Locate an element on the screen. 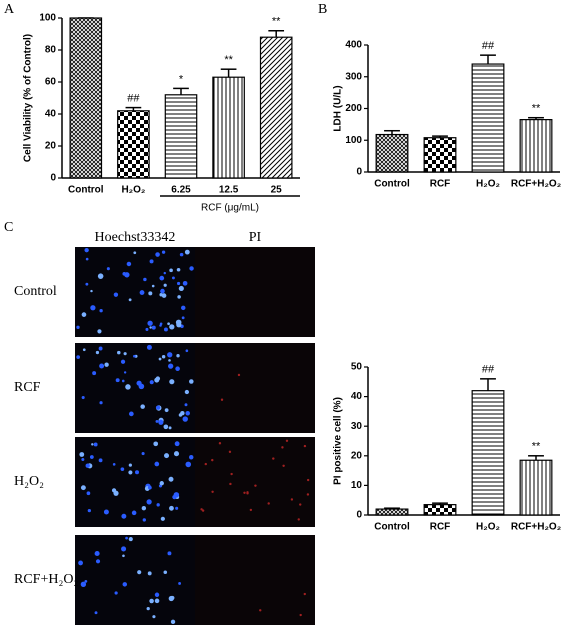 The image size is (567, 627). x-tick-label: Control is located at coordinates (392, 527).